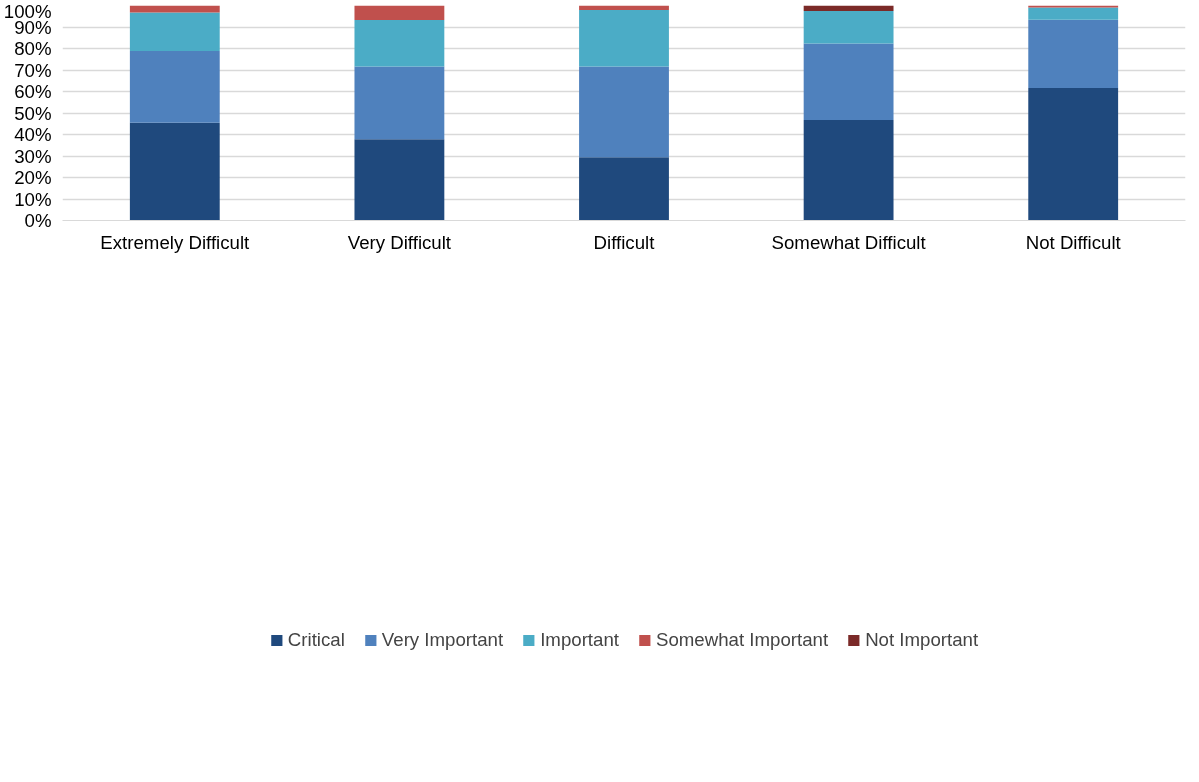 The image size is (1199, 782). What do you see at coordinates (742, 639) in the screenshot?
I see `legend-label: Somewhat Important` at bounding box center [742, 639].